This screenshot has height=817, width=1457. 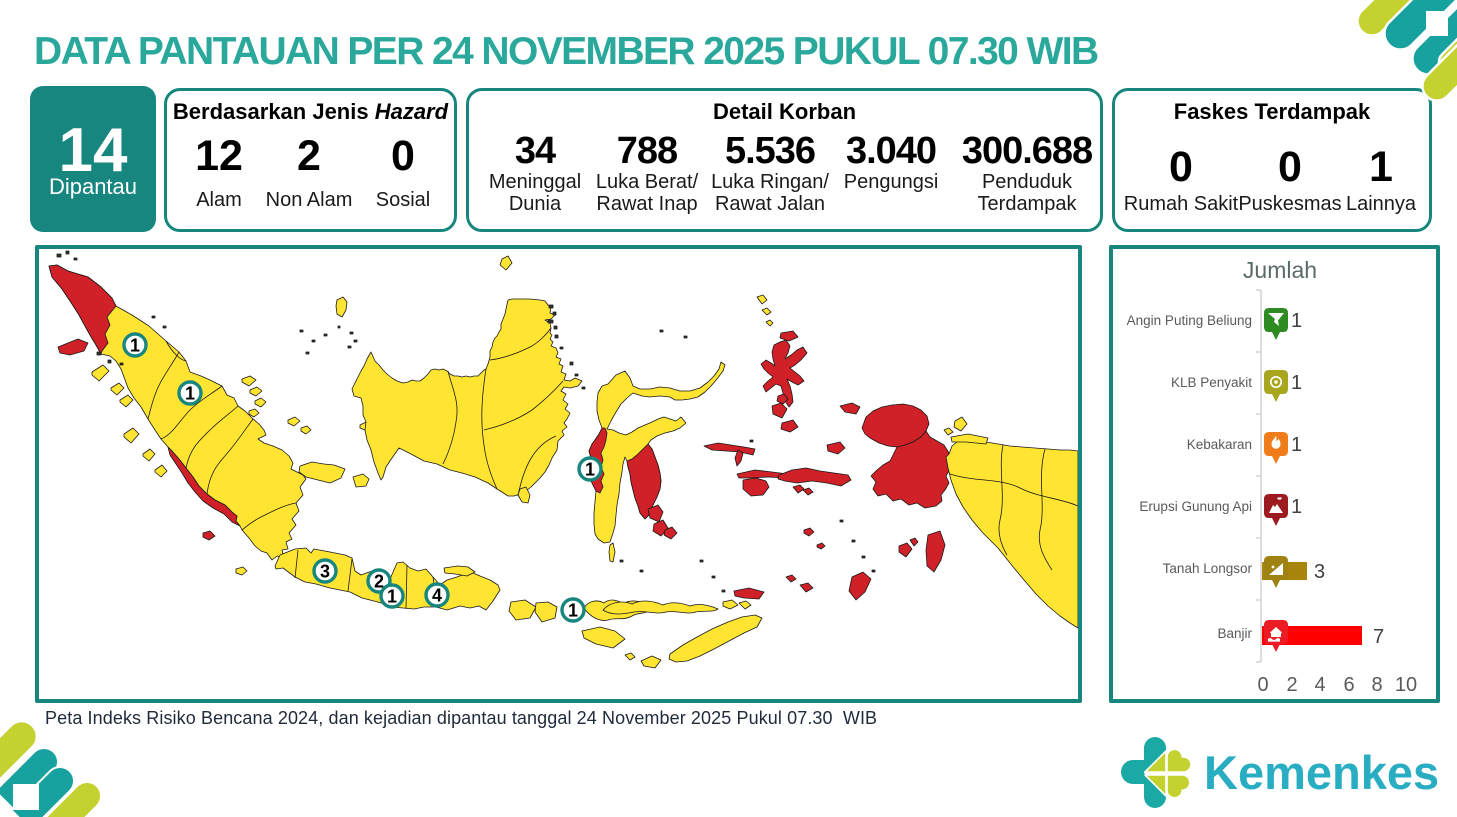 What do you see at coordinates (1234, 633) in the screenshot?
I see `svg-text: Banjir` at bounding box center [1234, 633].